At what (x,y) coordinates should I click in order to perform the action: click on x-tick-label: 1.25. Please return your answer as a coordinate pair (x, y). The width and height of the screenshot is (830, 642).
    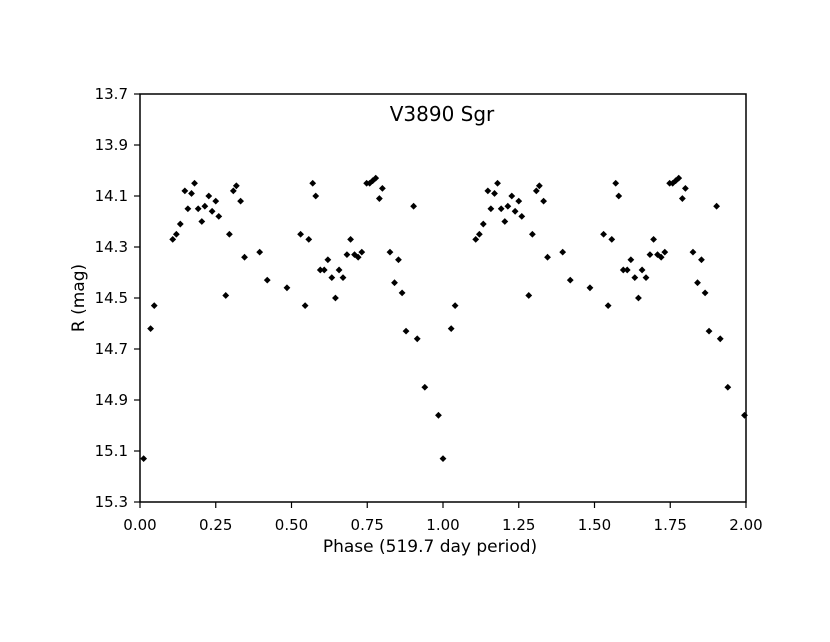
    Looking at the image, I should click on (518, 525).